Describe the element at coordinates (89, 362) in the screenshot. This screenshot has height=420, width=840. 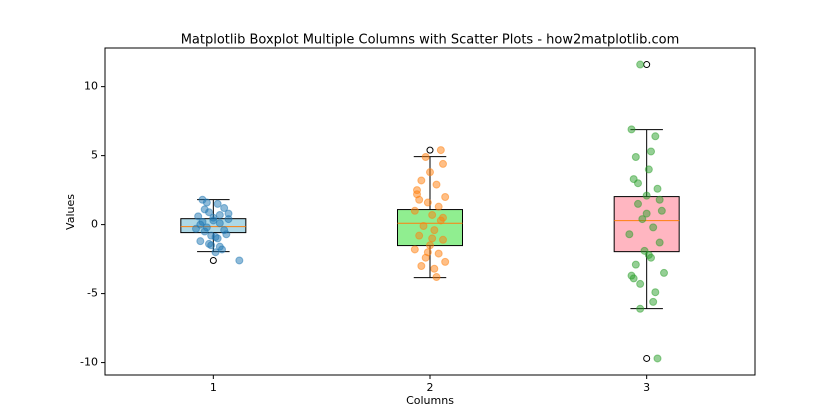
I see `y-tick-label: -10` at that location.